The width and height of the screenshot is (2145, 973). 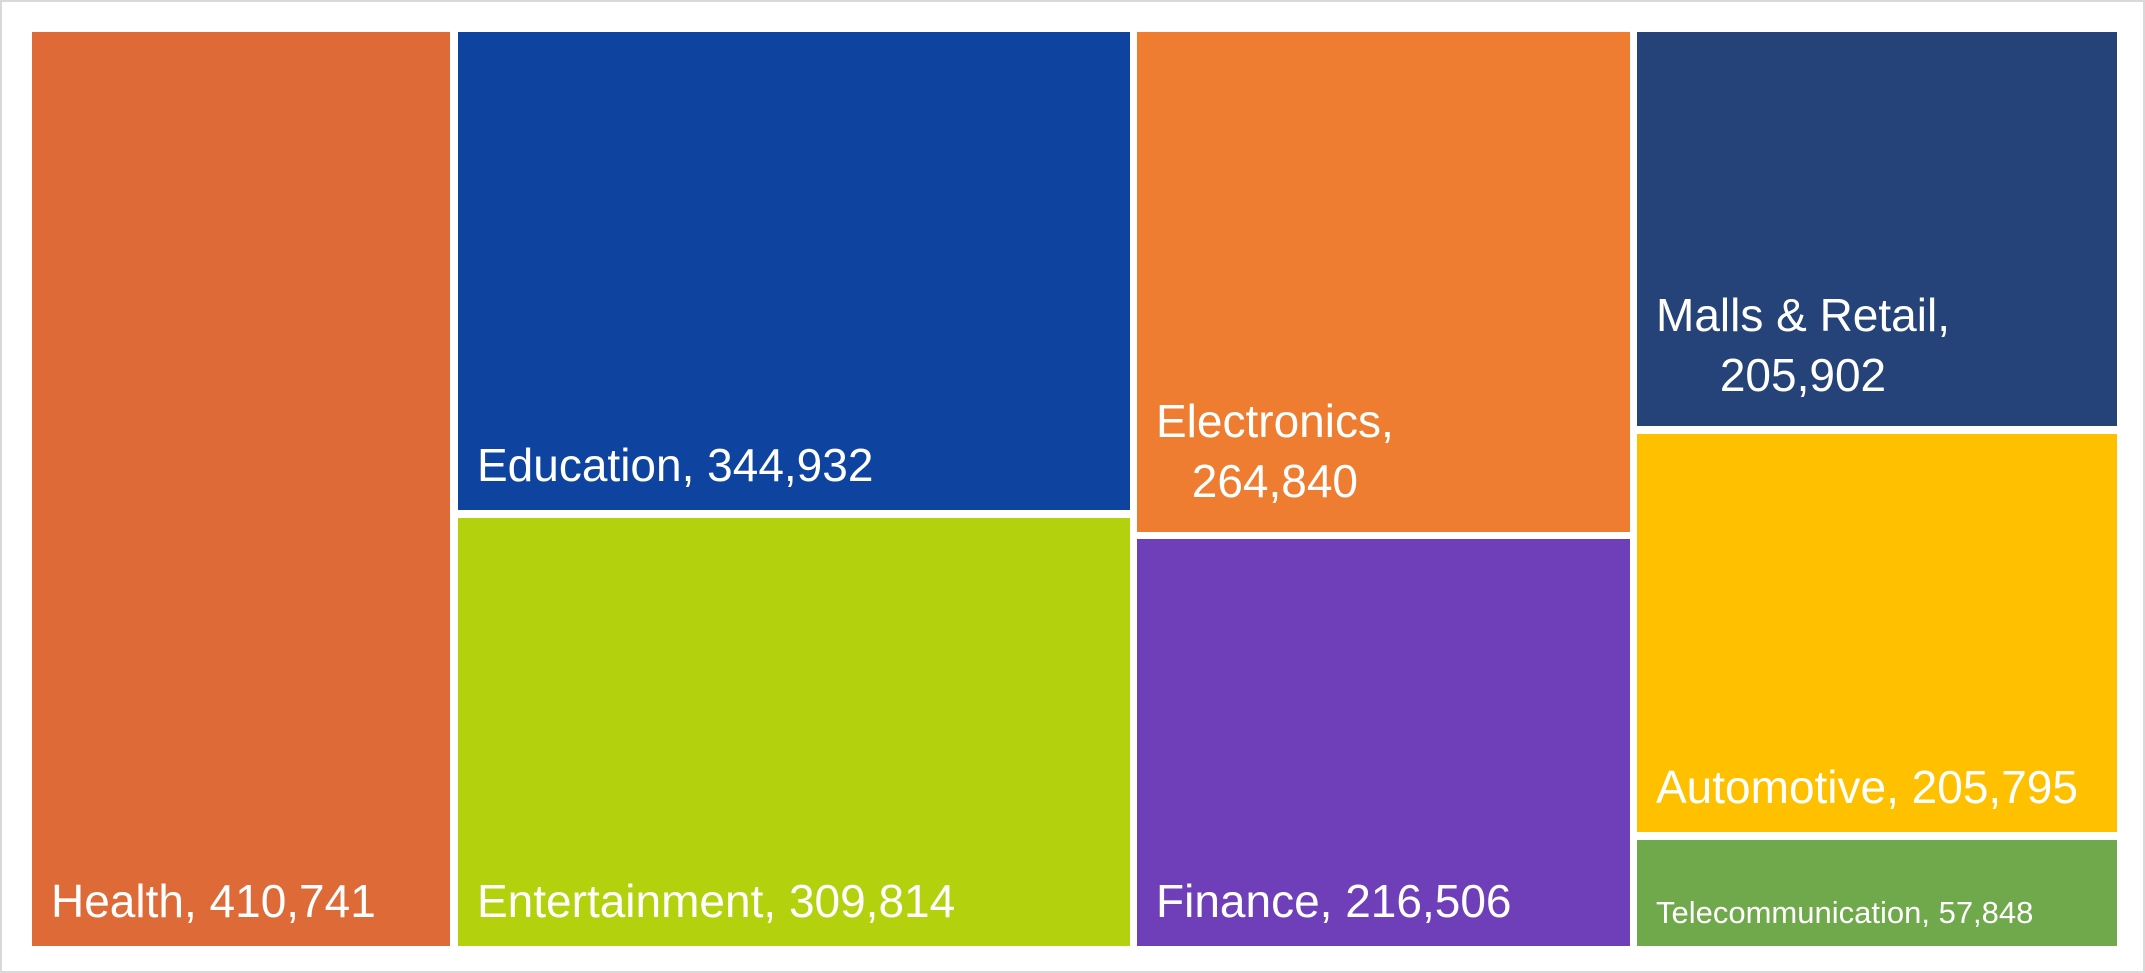 What do you see at coordinates (1383, 282) in the screenshot?
I see `treemap-tile-electronics: Electronics, 264,840` at bounding box center [1383, 282].